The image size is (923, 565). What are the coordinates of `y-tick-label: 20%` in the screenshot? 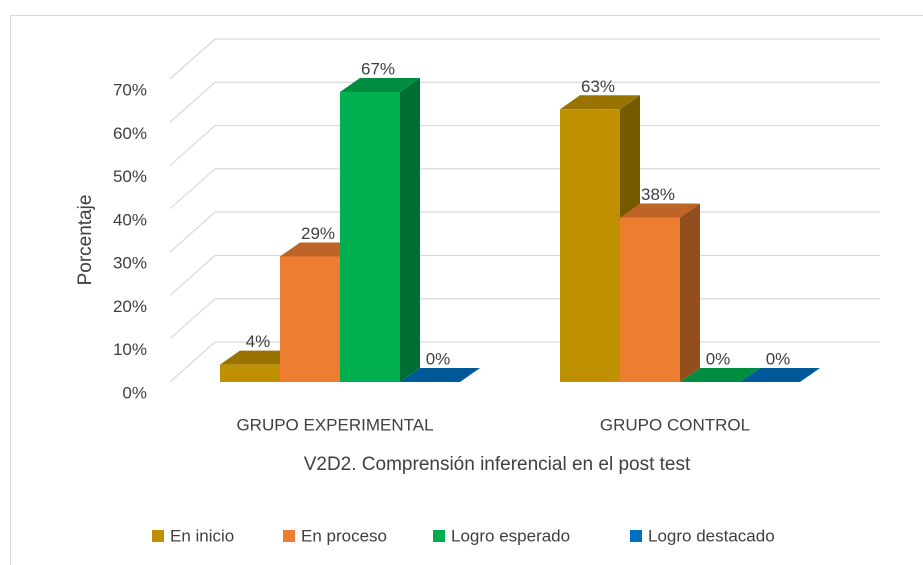 It's located at (130, 306).